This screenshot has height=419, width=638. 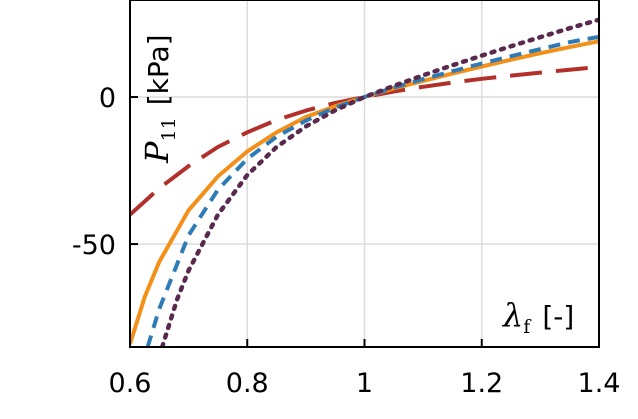 What do you see at coordinates (158, 69) in the screenshot?
I see `y-axis-unit: [kPa]` at bounding box center [158, 69].